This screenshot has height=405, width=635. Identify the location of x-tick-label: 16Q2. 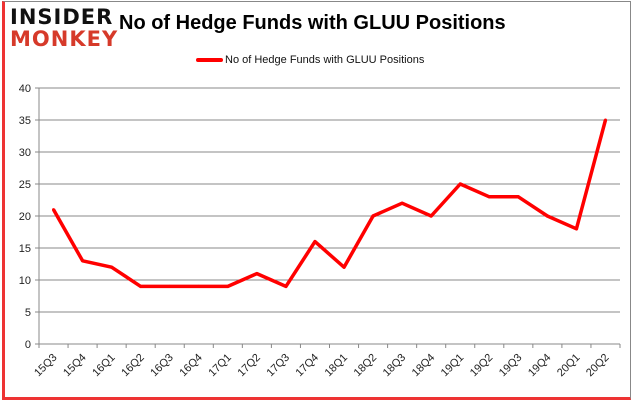
(133, 366).